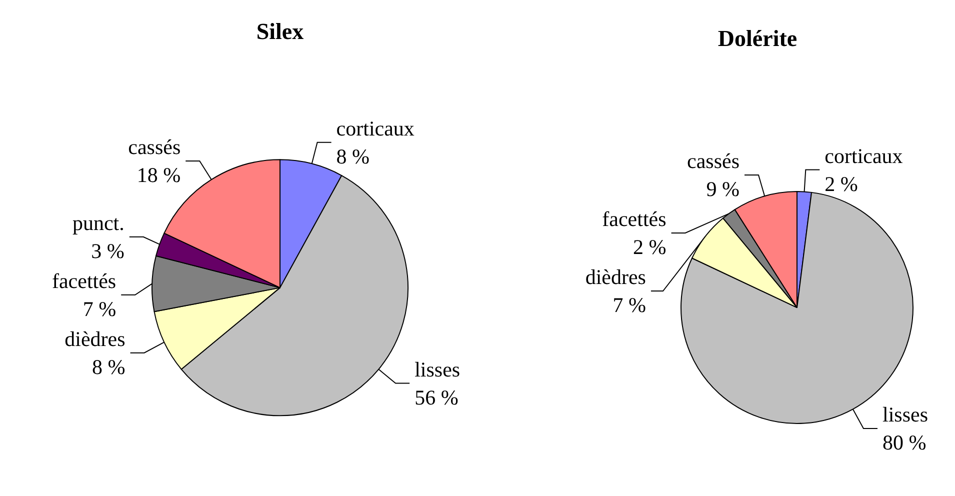 This screenshot has height=496, width=955. What do you see at coordinates (158, 175) in the screenshot?
I see `data-label: 18 %` at bounding box center [158, 175].